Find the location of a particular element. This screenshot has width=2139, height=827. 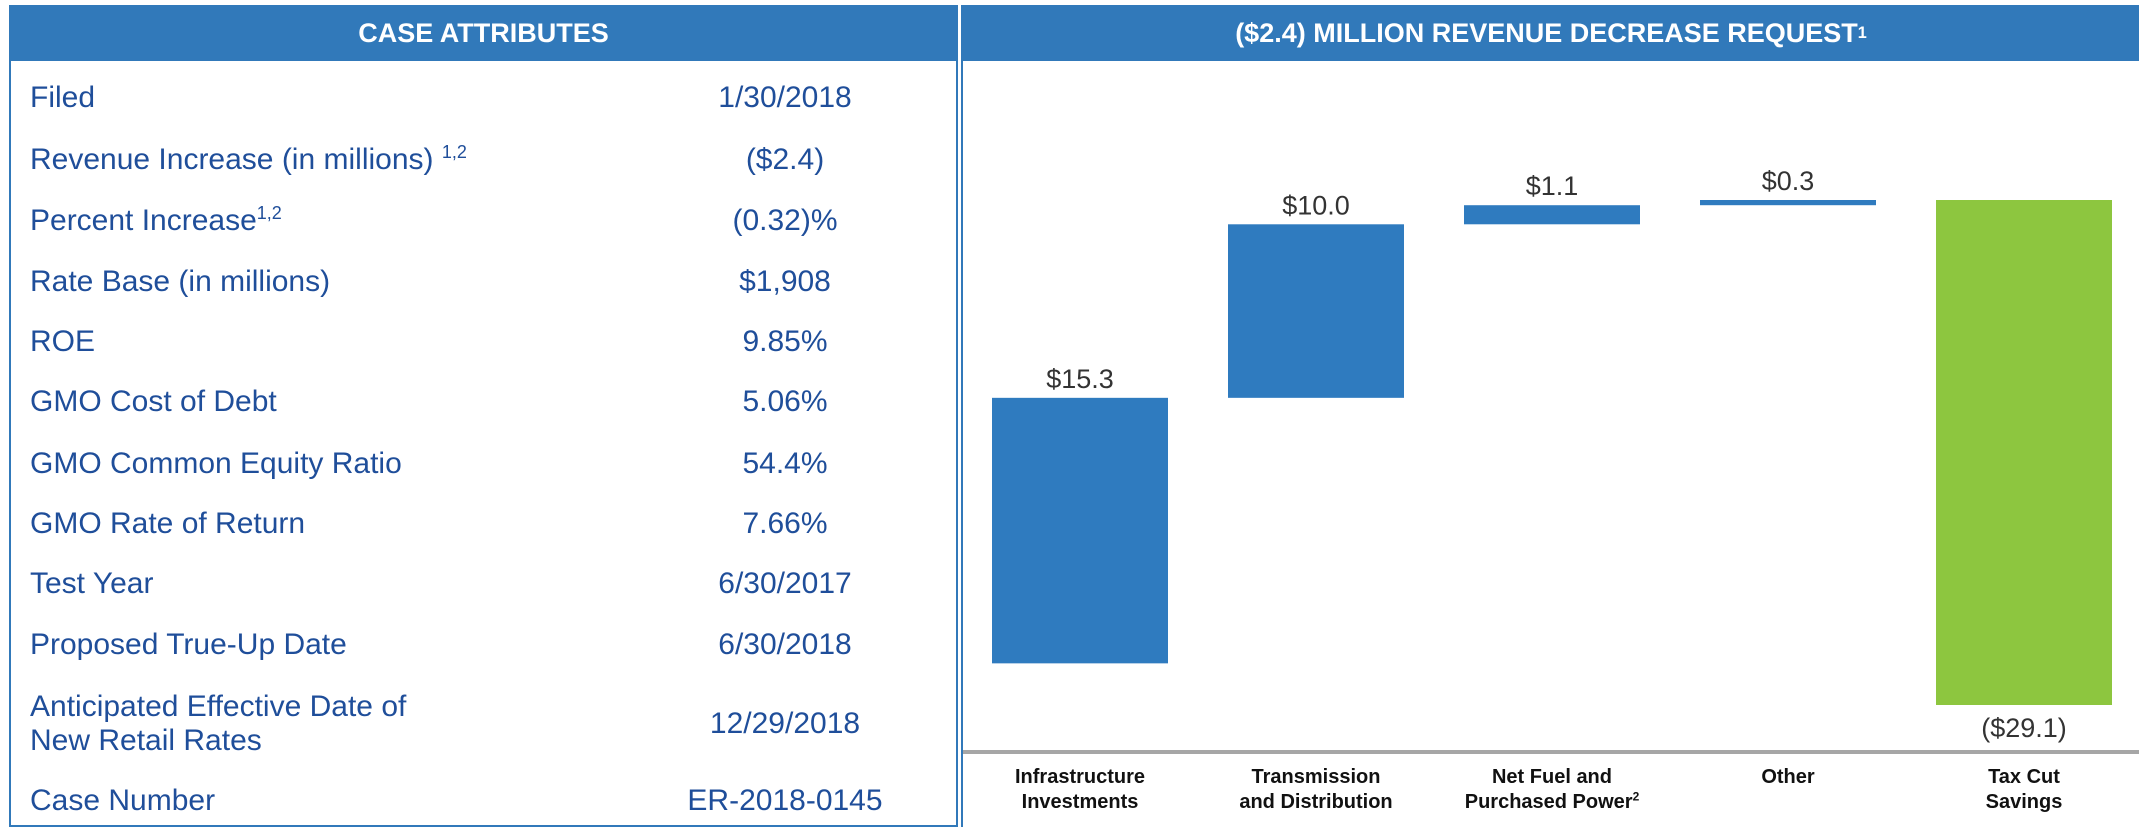

row-label: Rate Base (in millions) is located at coordinates (180, 282).